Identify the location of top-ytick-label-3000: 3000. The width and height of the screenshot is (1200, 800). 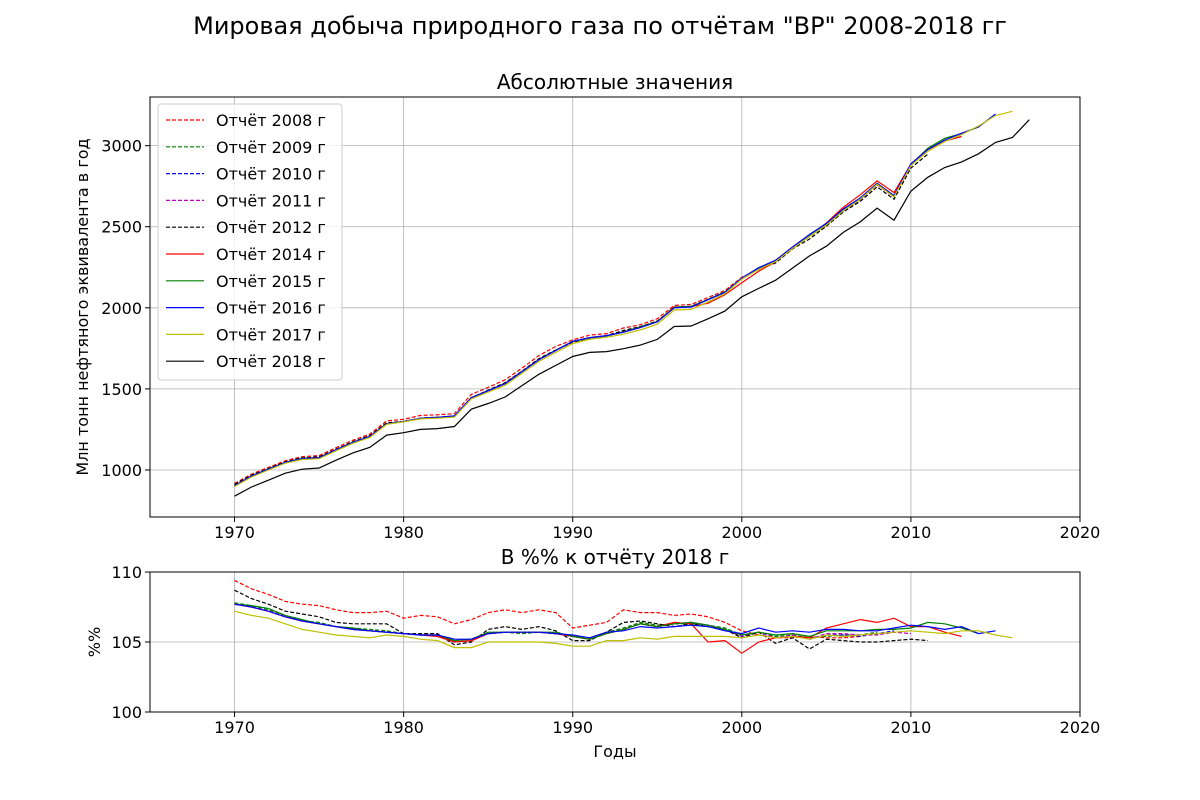
(121, 146).